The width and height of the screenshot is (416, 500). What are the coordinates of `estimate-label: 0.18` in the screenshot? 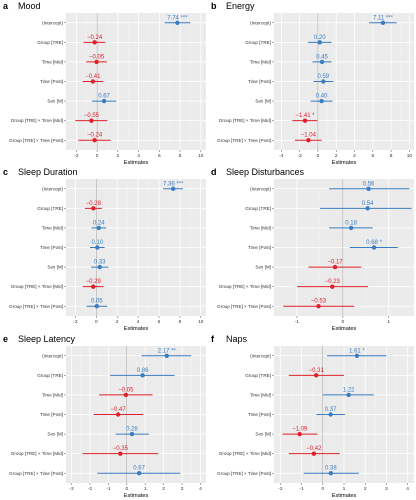 It's located at (351, 223).